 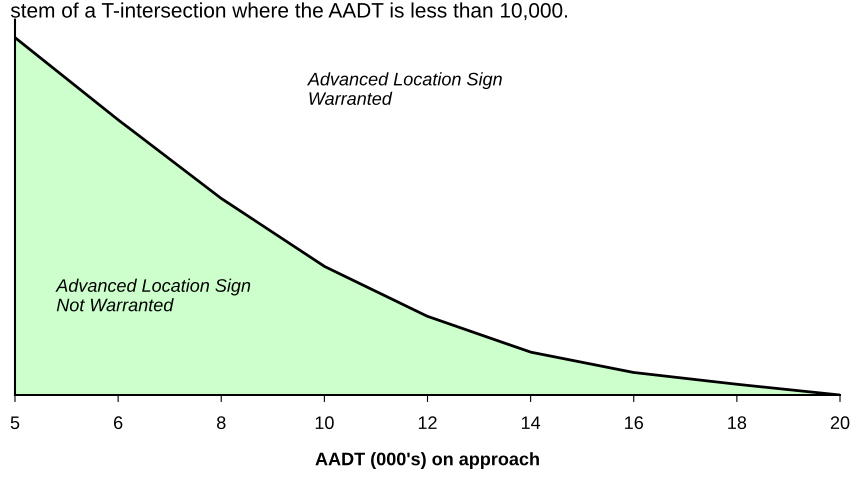 What do you see at coordinates (531, 422) in the screenshot?
I see `x-tick-label: 14` at bounding box center [531, 422].